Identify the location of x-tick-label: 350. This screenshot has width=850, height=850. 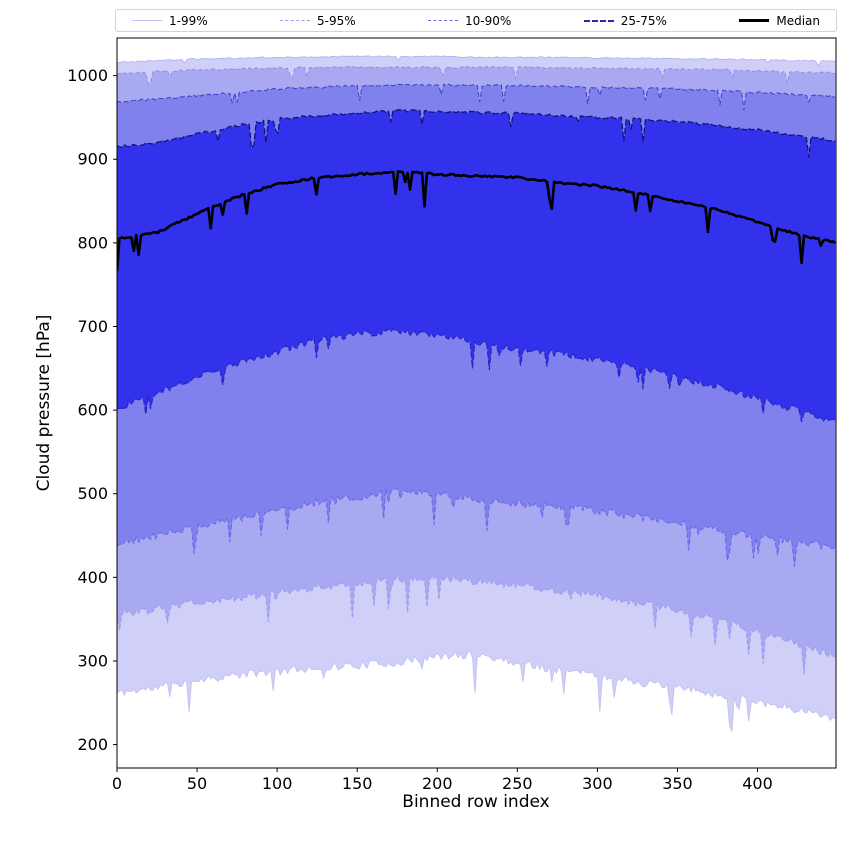
(677, 783).